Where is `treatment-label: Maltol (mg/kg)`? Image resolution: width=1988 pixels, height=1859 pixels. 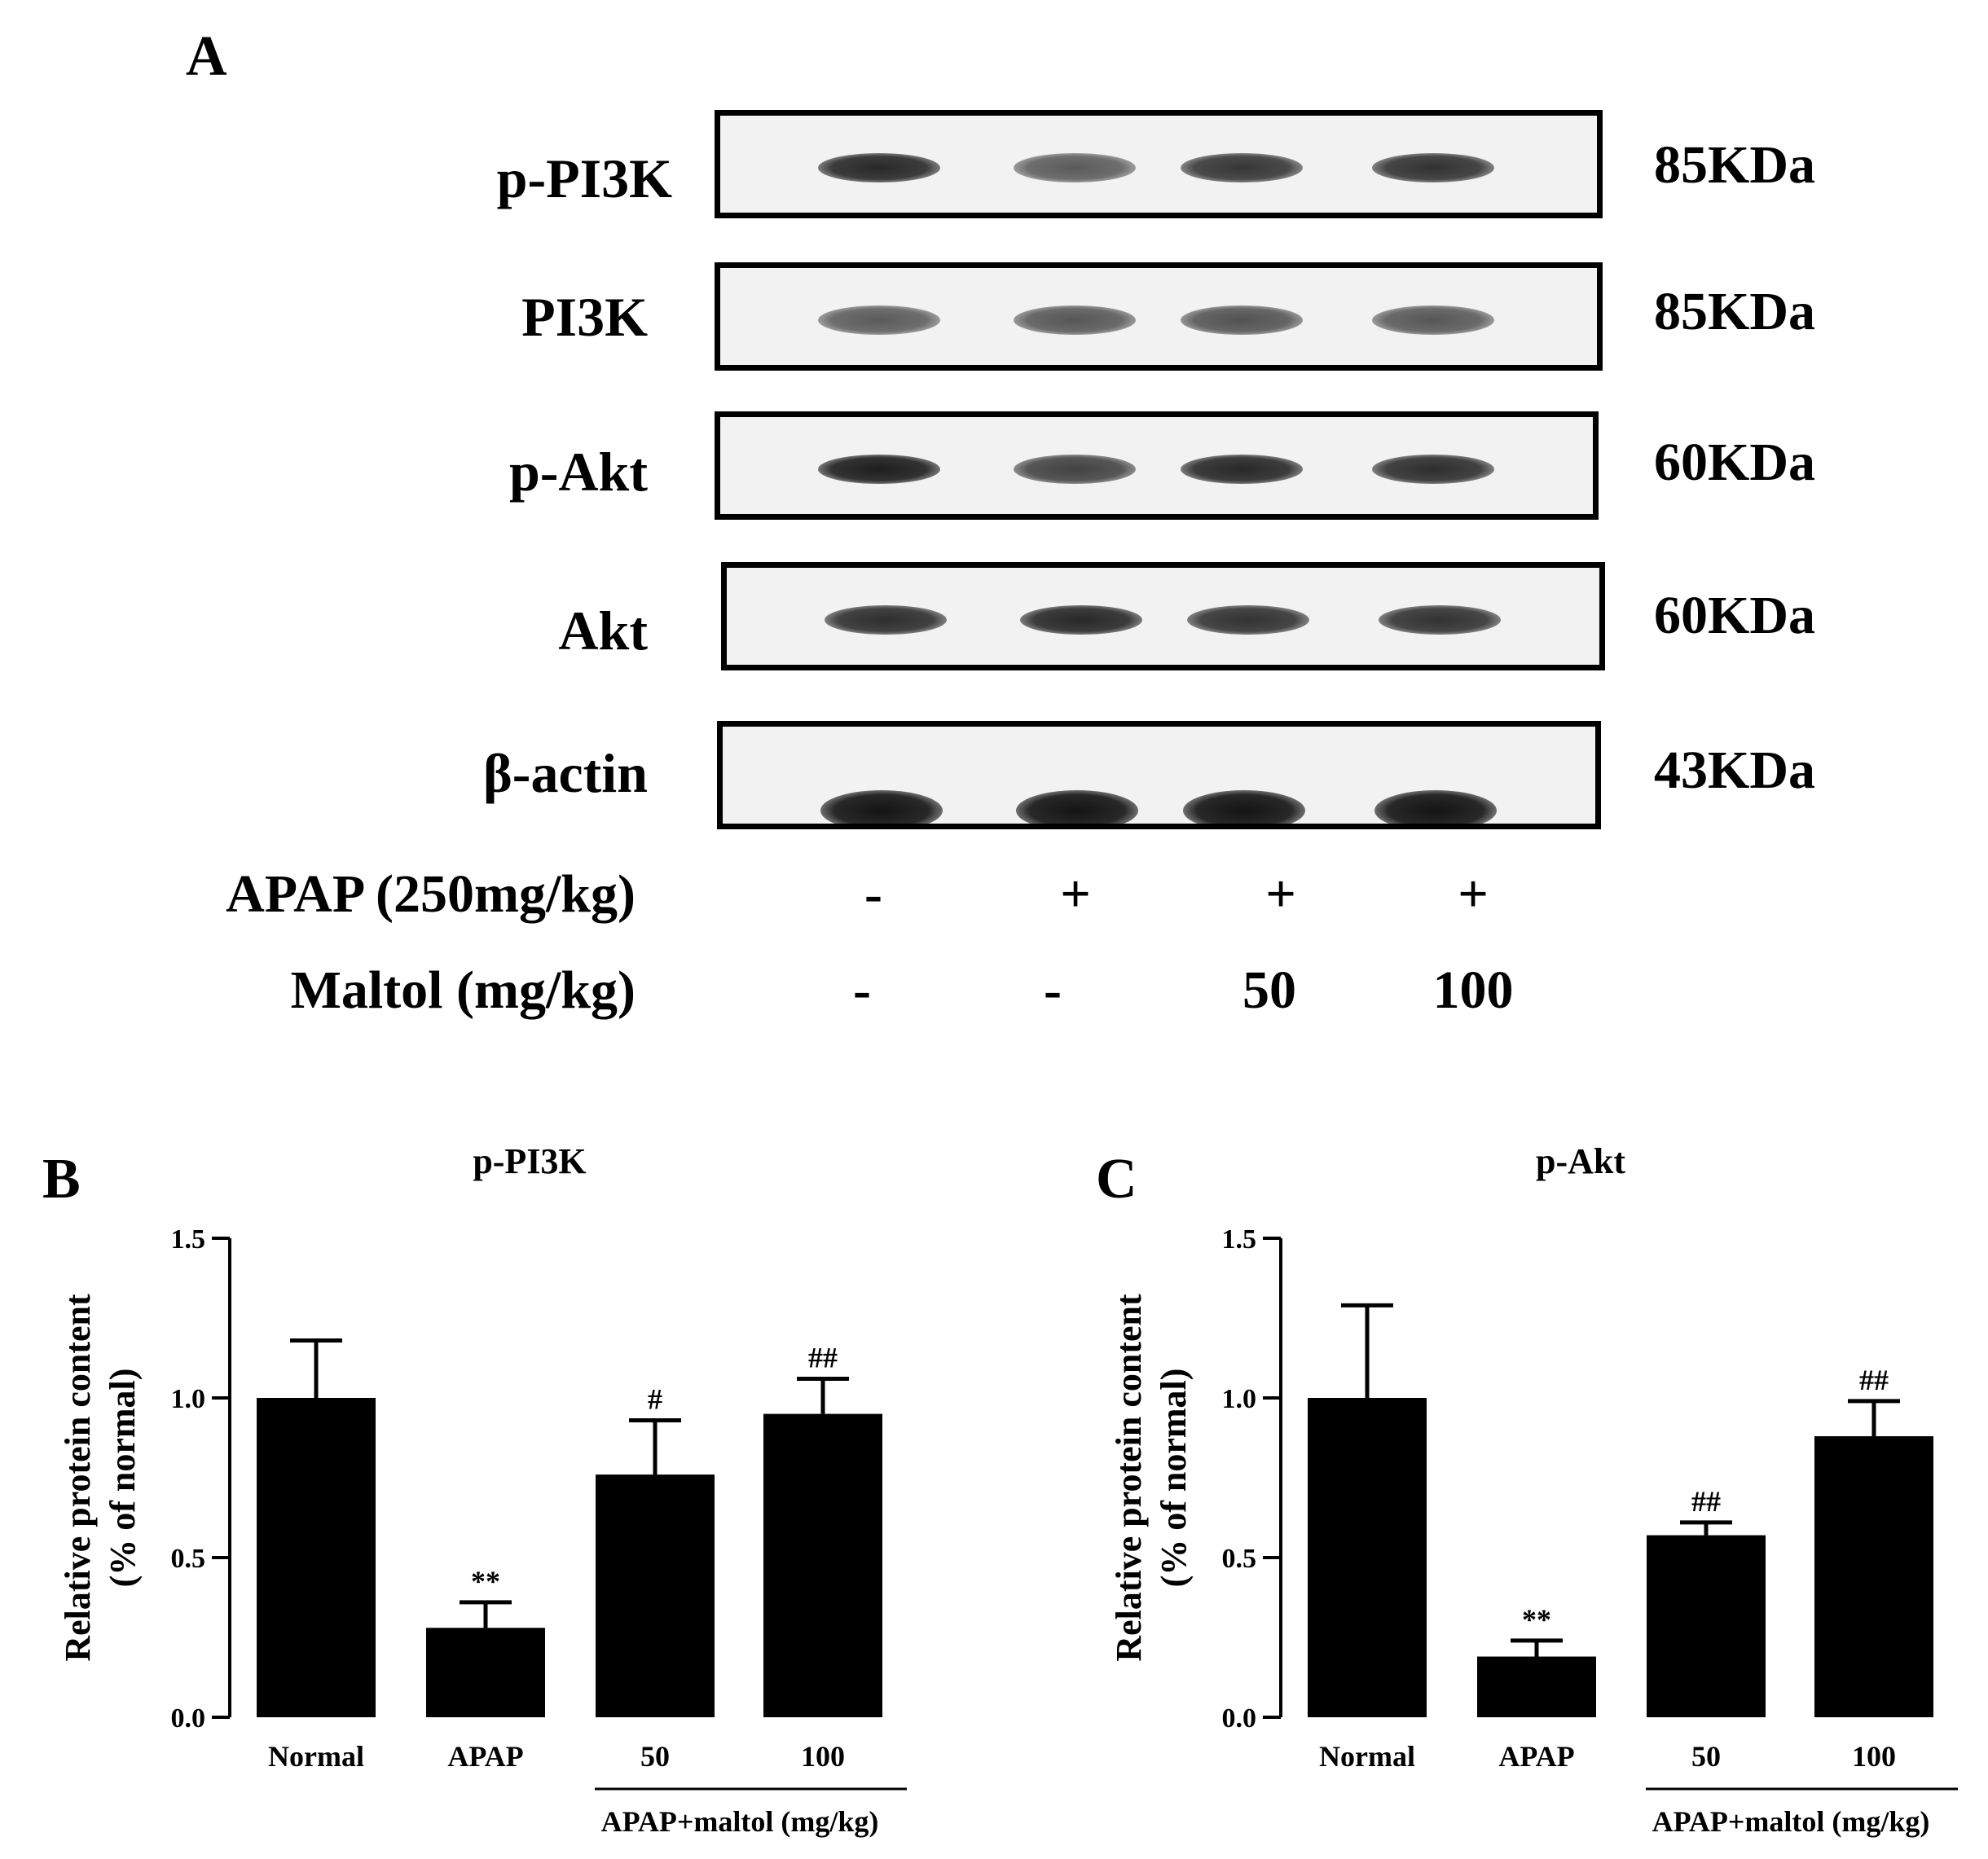
treatment-label: Maltol (mg/kg) is located at coordinates (463, 990).